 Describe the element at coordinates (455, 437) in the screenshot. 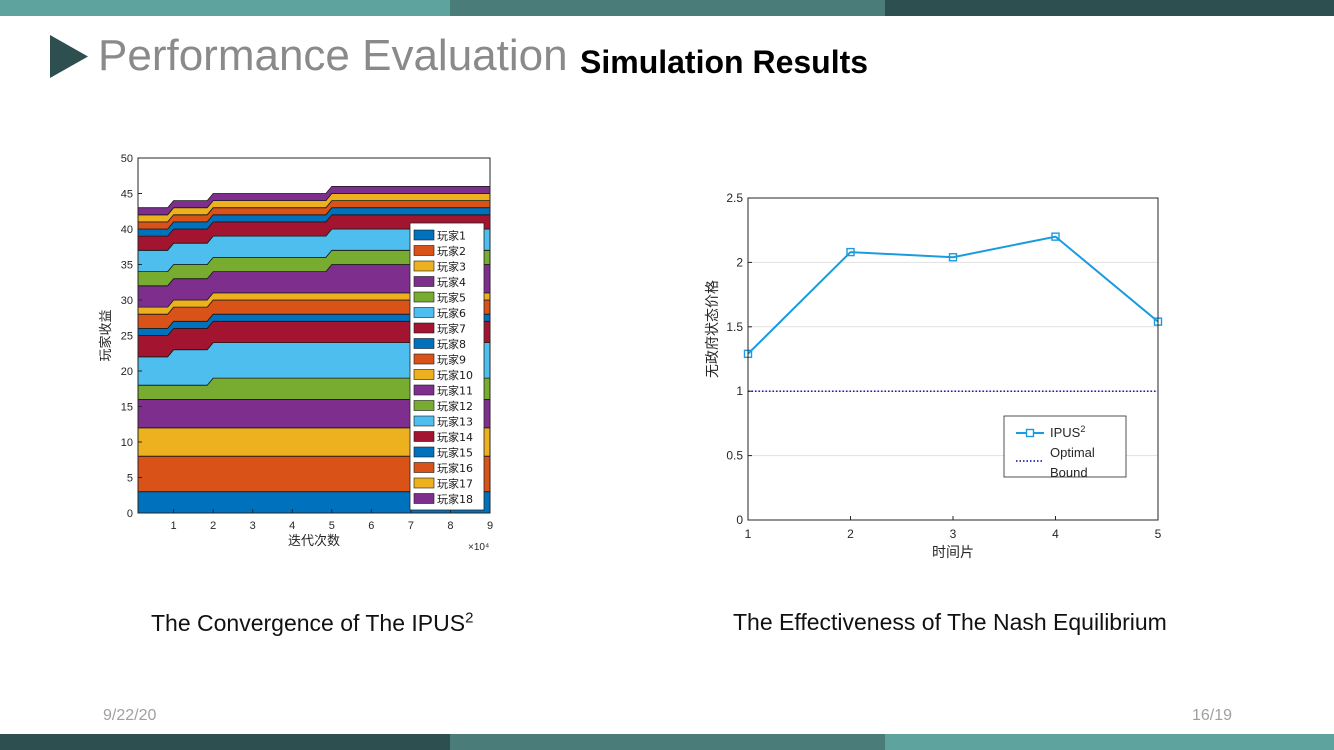

I see `legend-label-14: 玩家14` at that location.